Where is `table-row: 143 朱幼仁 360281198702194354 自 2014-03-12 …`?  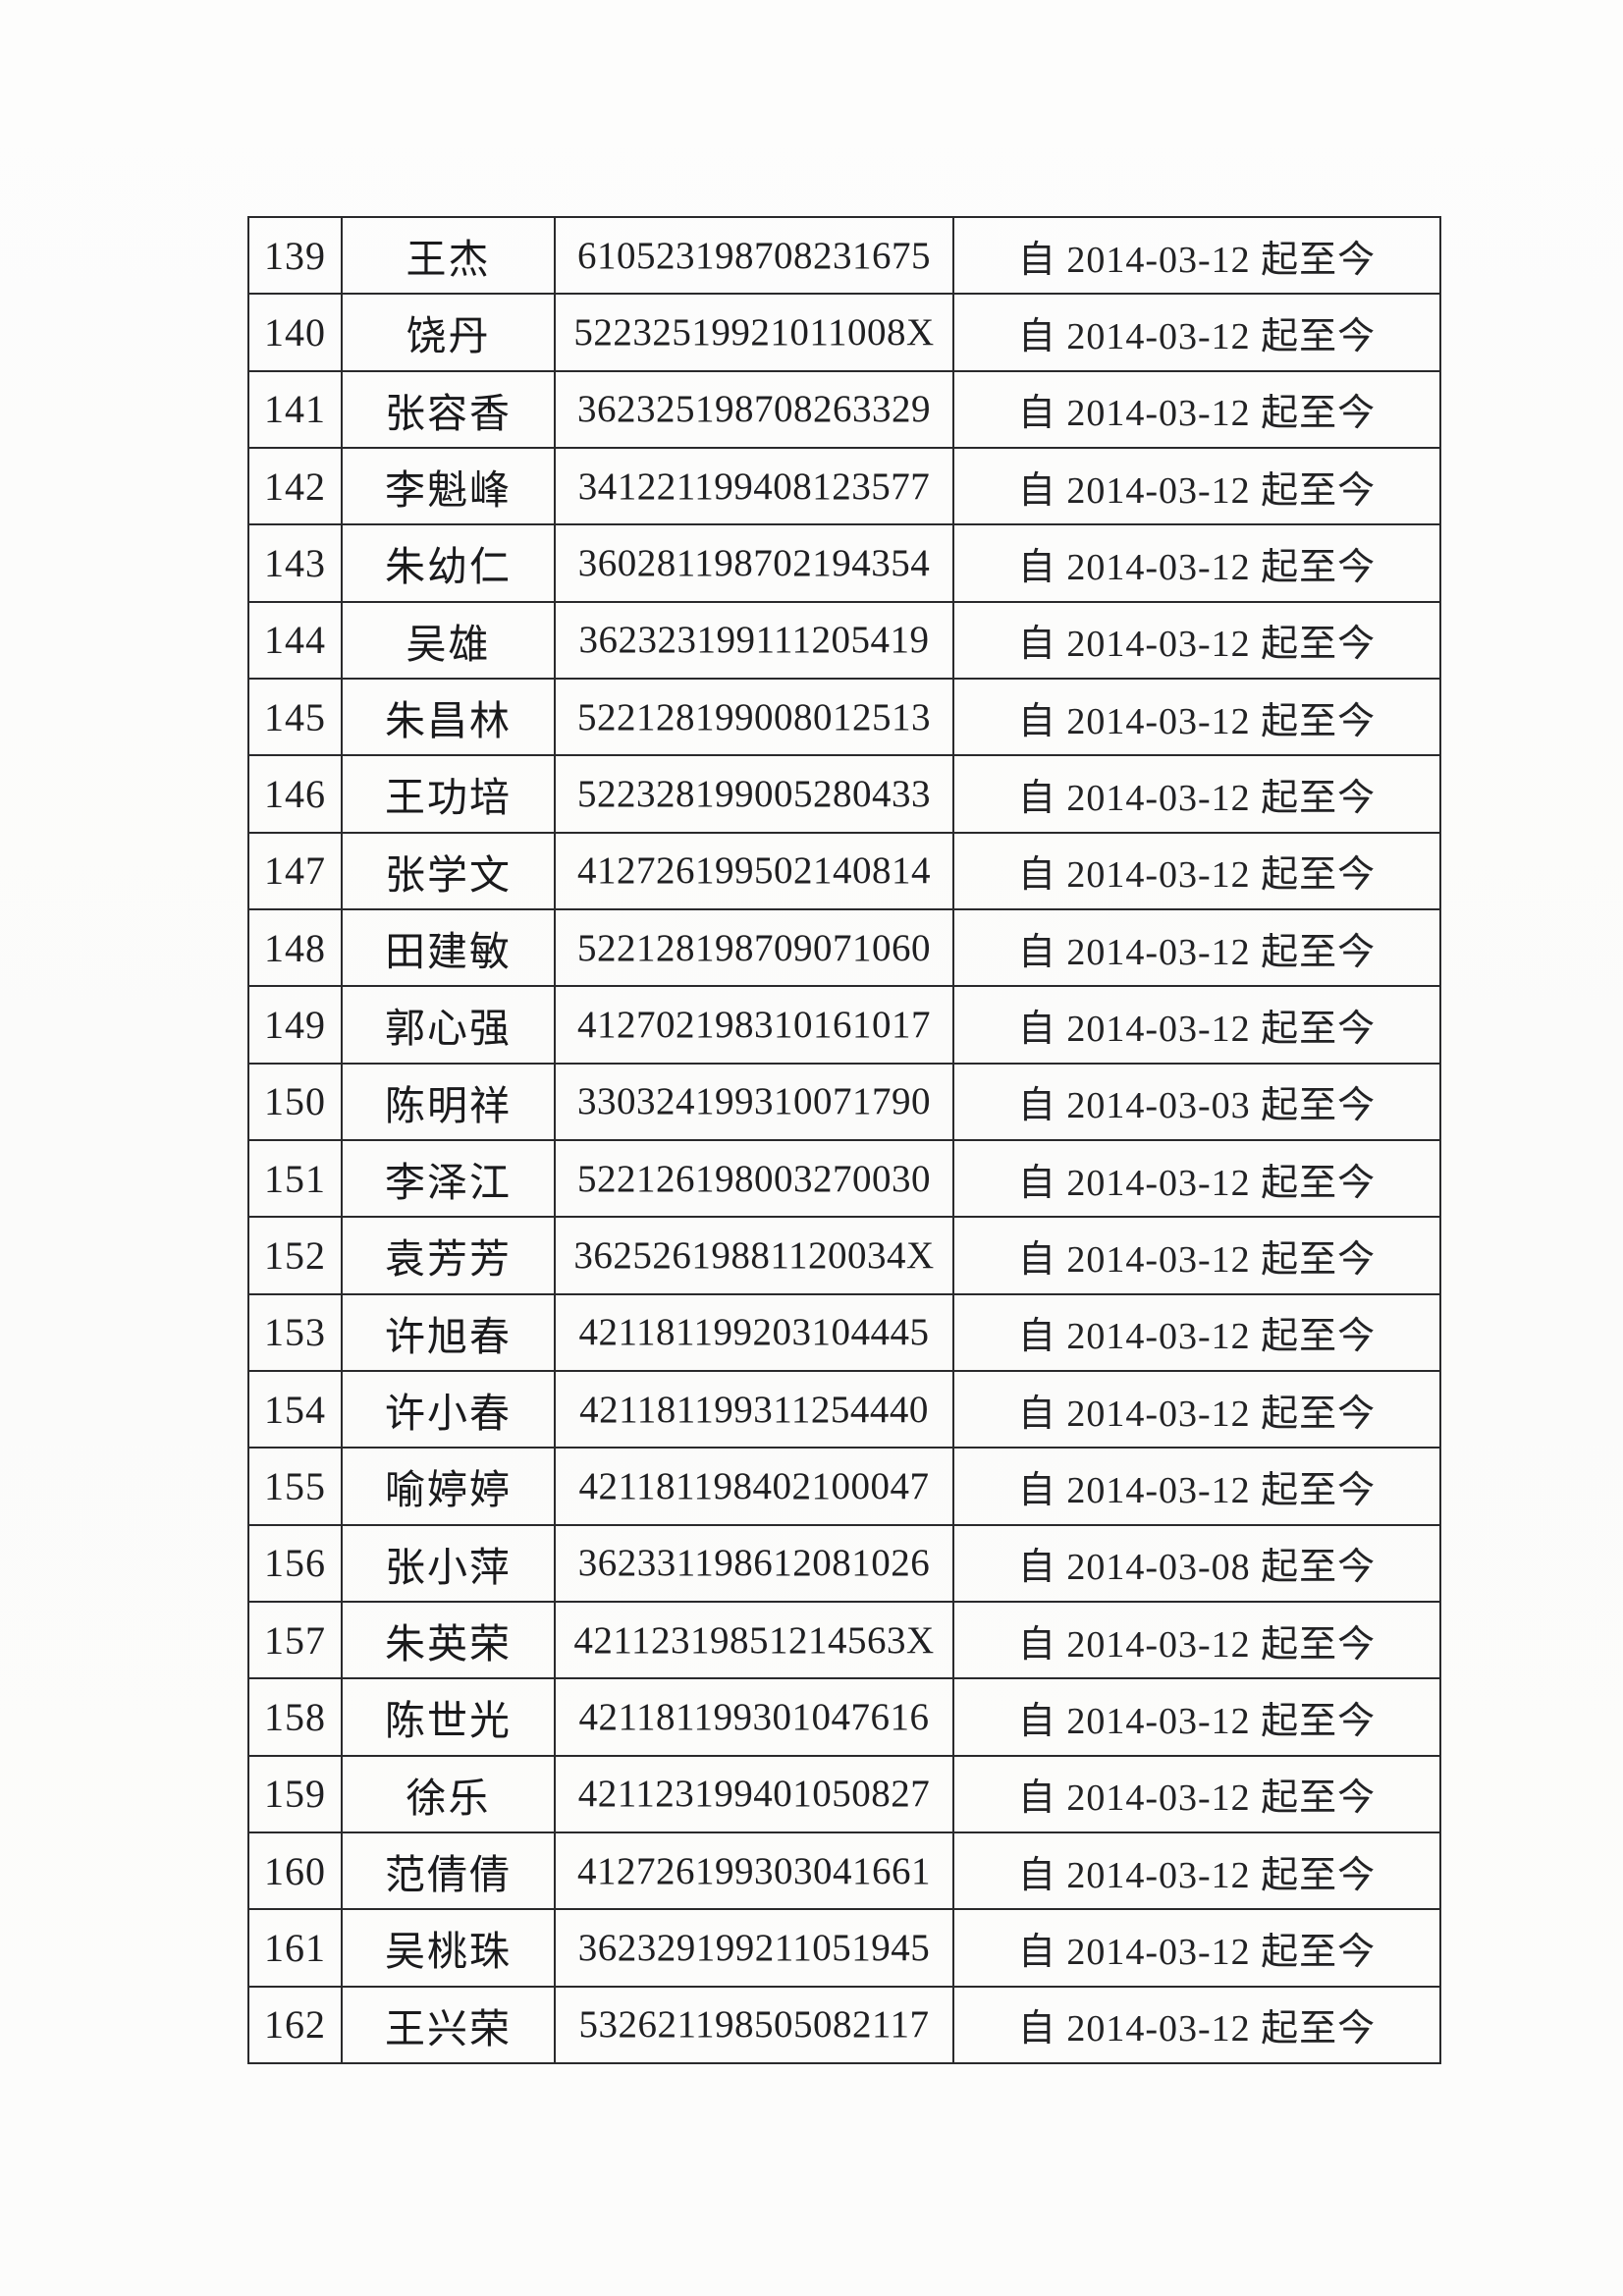
table-row: 143 朱幼仁 360281198702194354 自 2014-03-12 … is located at coordinates (844, 563).